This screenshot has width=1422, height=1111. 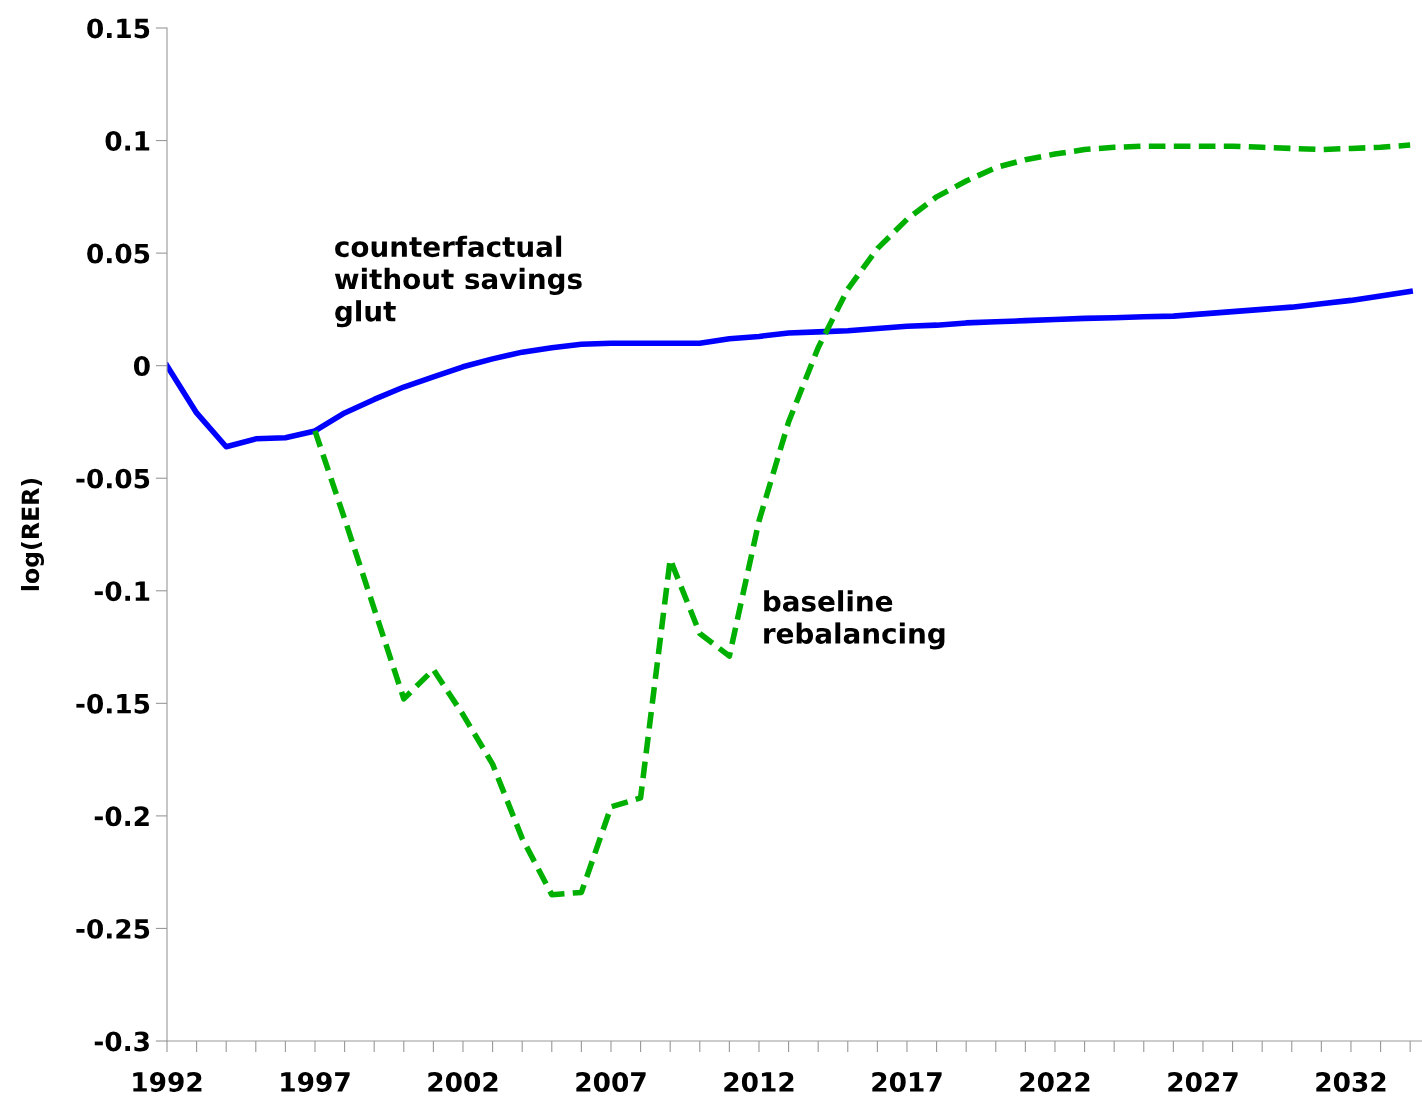 What do you see at coordinates (458, 281) in the screenshot?
I see `series-label: counterfactual without savings glut` at bounding box center [458, 281].